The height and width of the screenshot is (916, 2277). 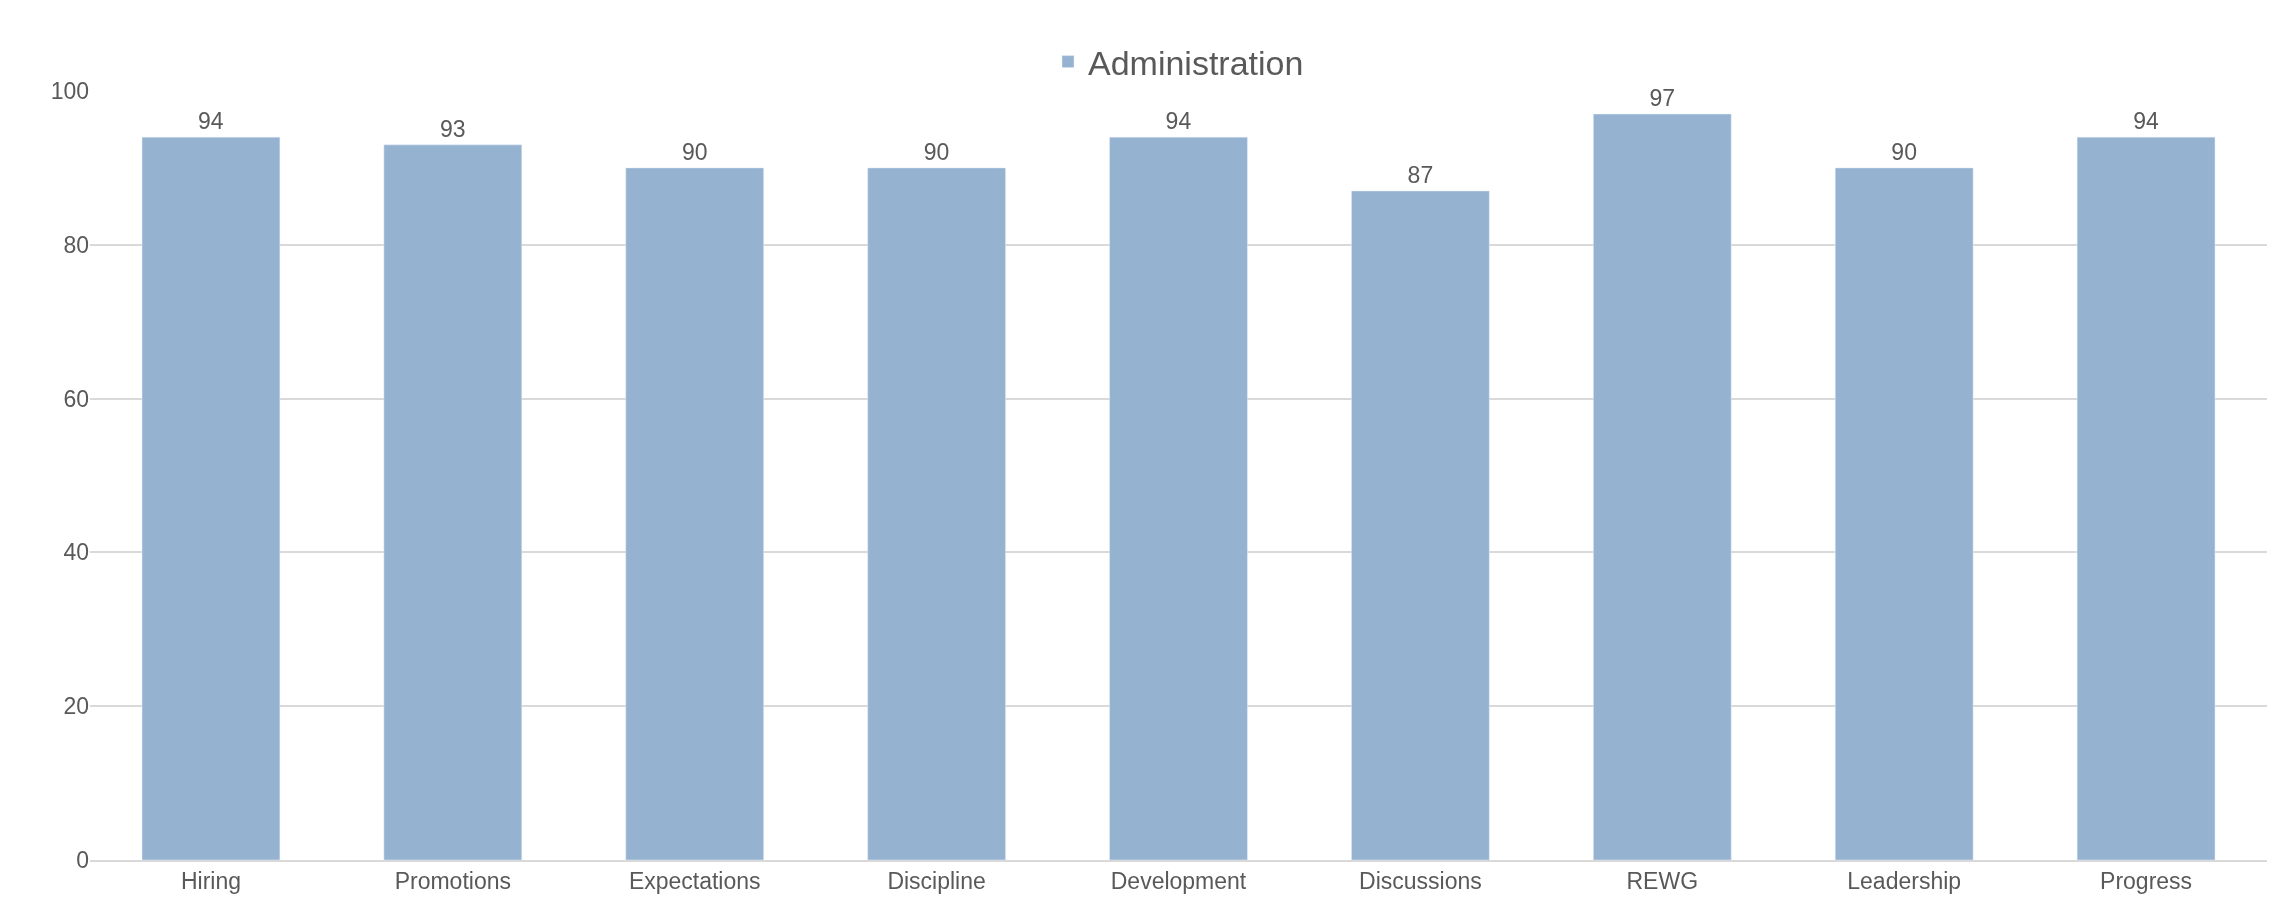 I want to click on x-tick-label: REWG, so click(x=1662, y=881).